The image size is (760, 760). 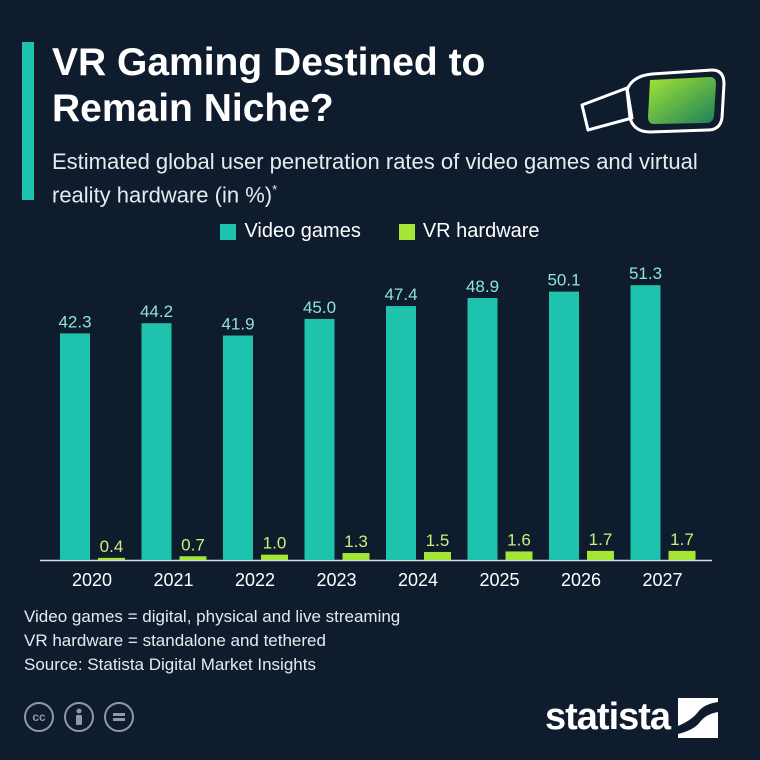 What do you see at coordinates (173, 580) in the screenshot?
I see `x-tick-label-2021: 2021` at bounding box center [173, 580].